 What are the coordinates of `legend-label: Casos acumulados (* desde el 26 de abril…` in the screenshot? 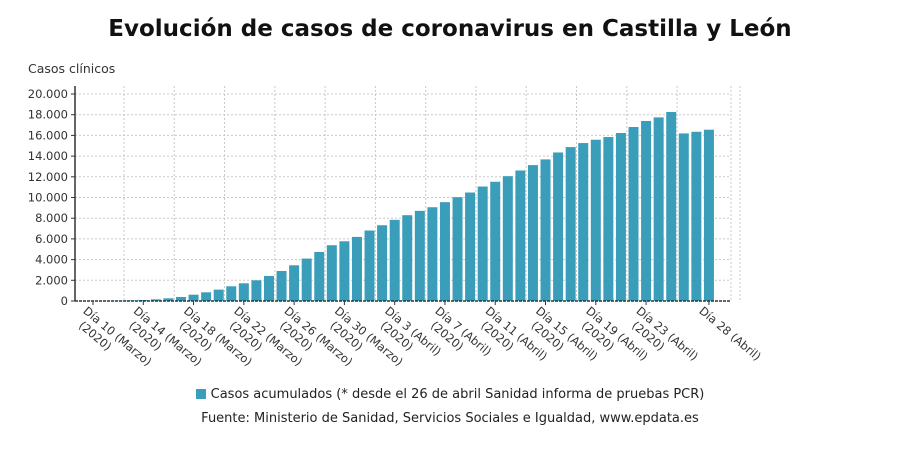 It's located at (457, 394).